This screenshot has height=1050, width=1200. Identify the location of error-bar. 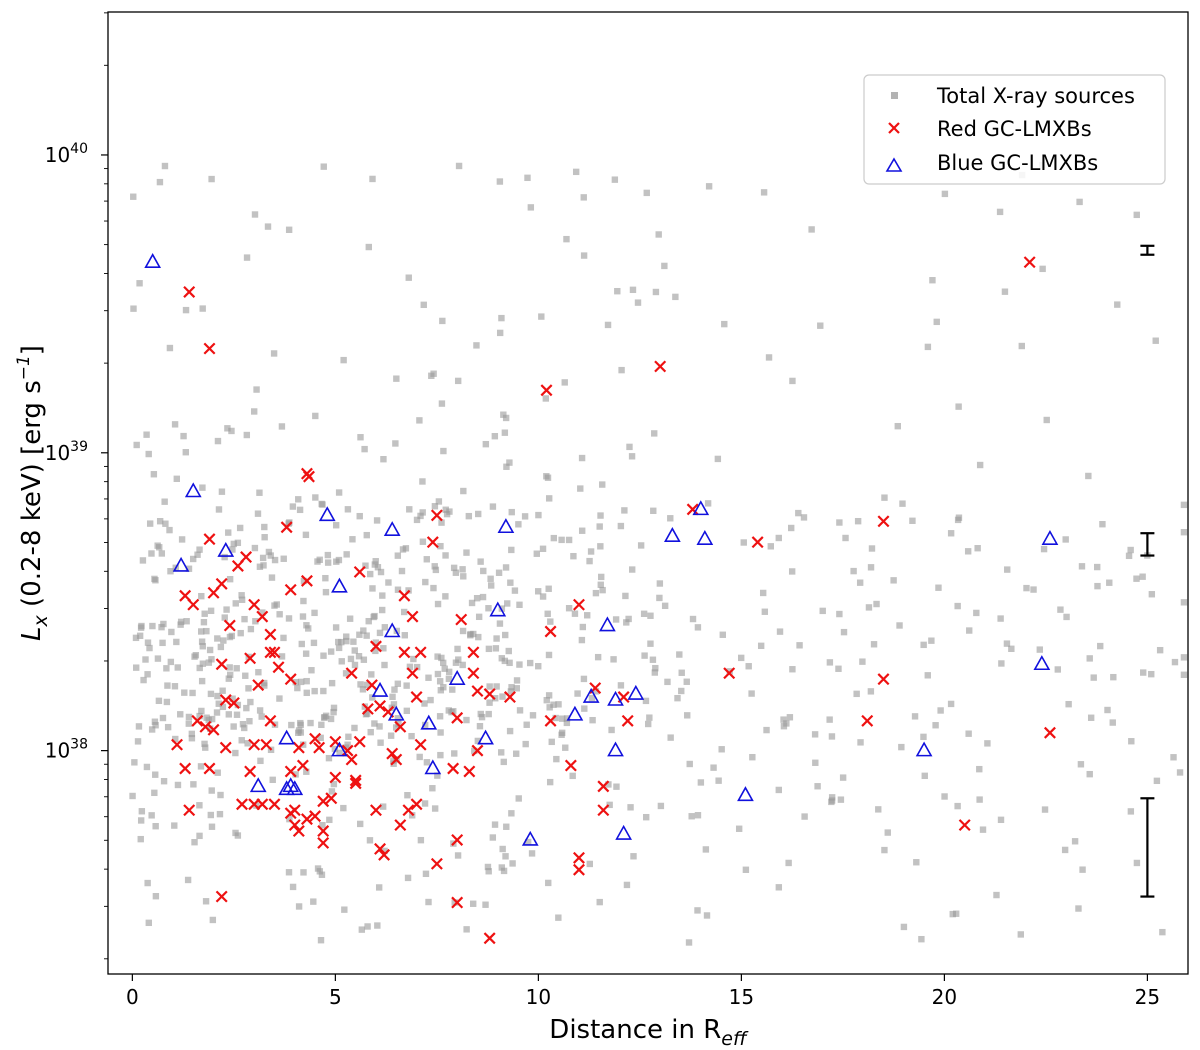
(1147, 847).